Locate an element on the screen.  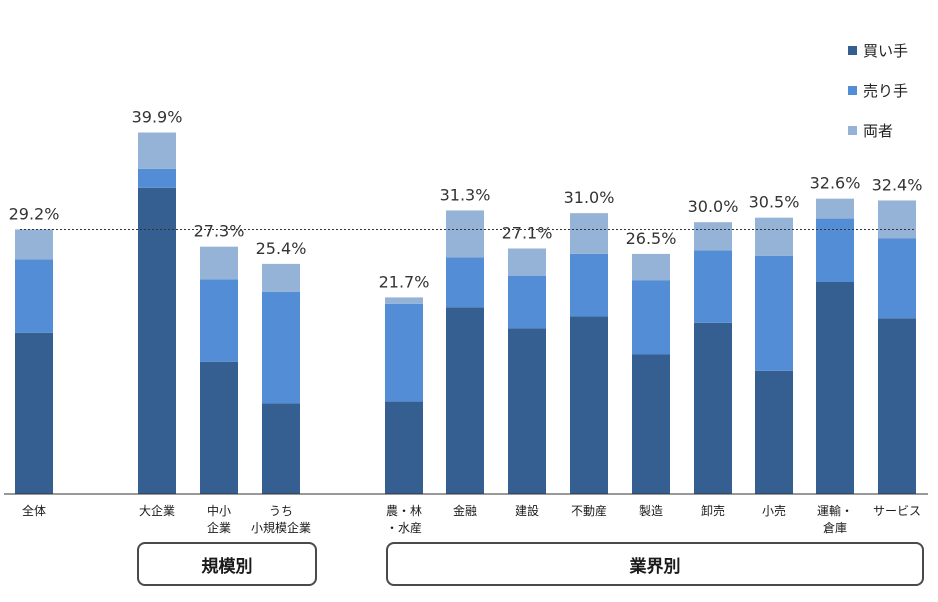
group-label-industry: 業界別 is located at coordinates (655, 564).